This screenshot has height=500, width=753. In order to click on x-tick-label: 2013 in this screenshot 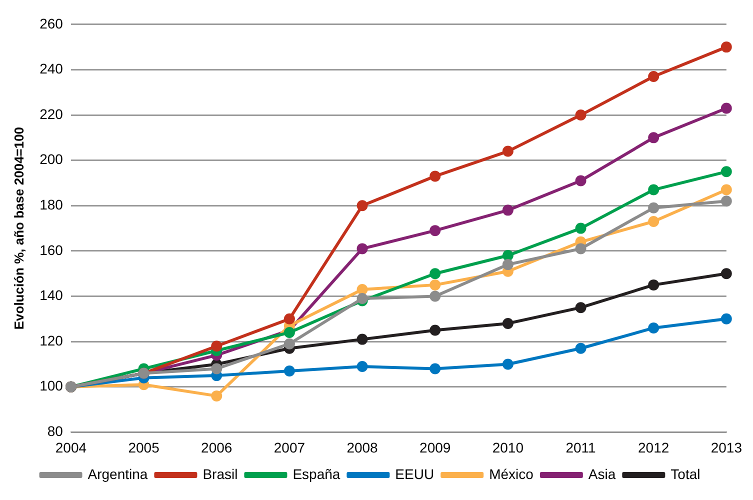, I will do `click(726, 447)`.